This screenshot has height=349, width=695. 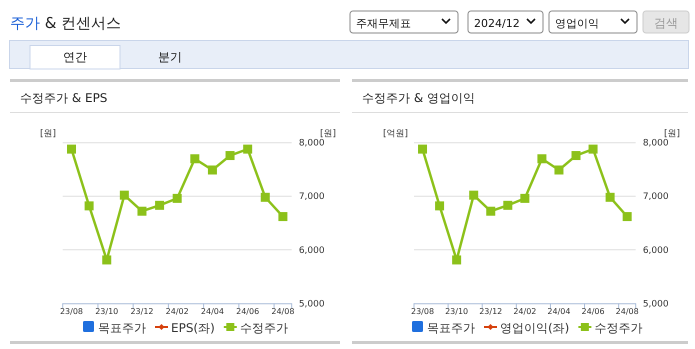 What do you see at coordinates (48, 134) in the screenshot?
I see `y-axis-title: [원]` at bounding box center [48, 134].